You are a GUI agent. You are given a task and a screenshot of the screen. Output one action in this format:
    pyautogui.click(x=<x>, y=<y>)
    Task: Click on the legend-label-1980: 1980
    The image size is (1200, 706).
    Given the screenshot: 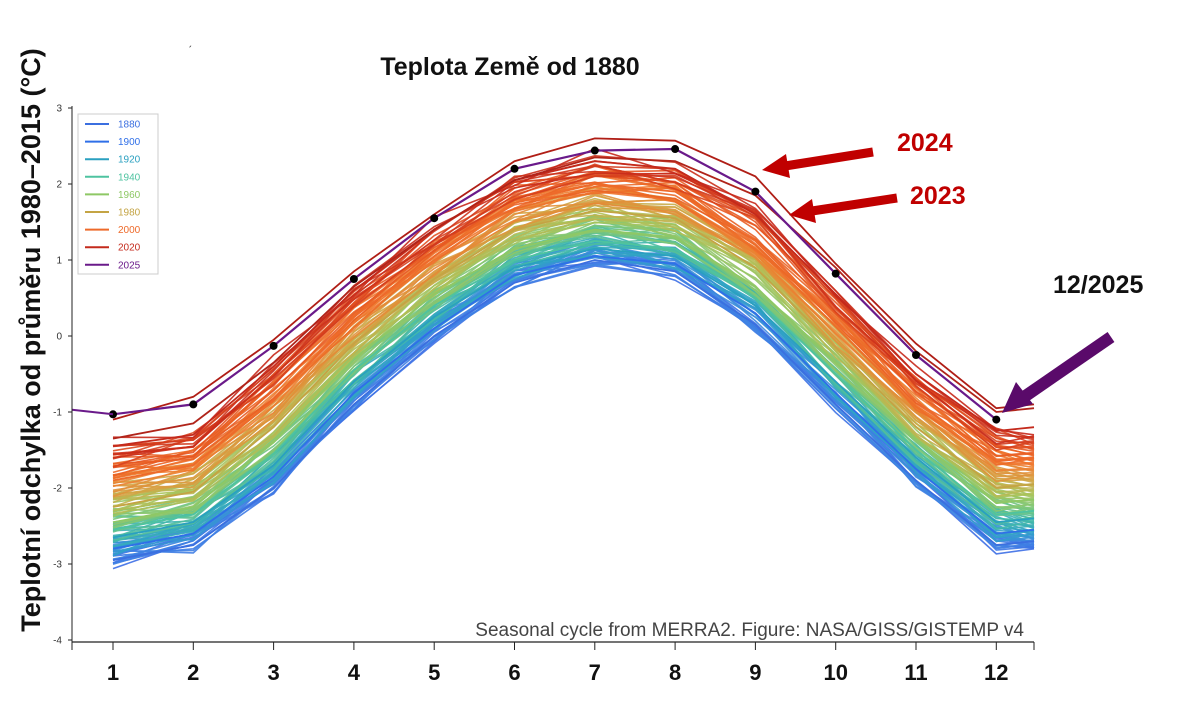 What is the action you would take?
    pyautogui.click(x=129, y=213)
    